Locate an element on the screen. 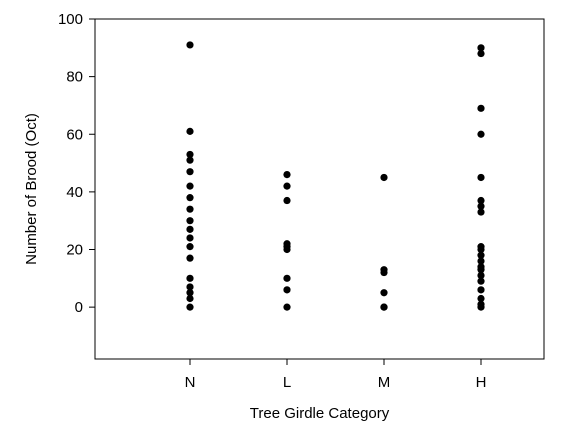 Image resolution: width=569 pixels, height=433 pixels. x-tick-label: L is located at coordinates (287, 382).